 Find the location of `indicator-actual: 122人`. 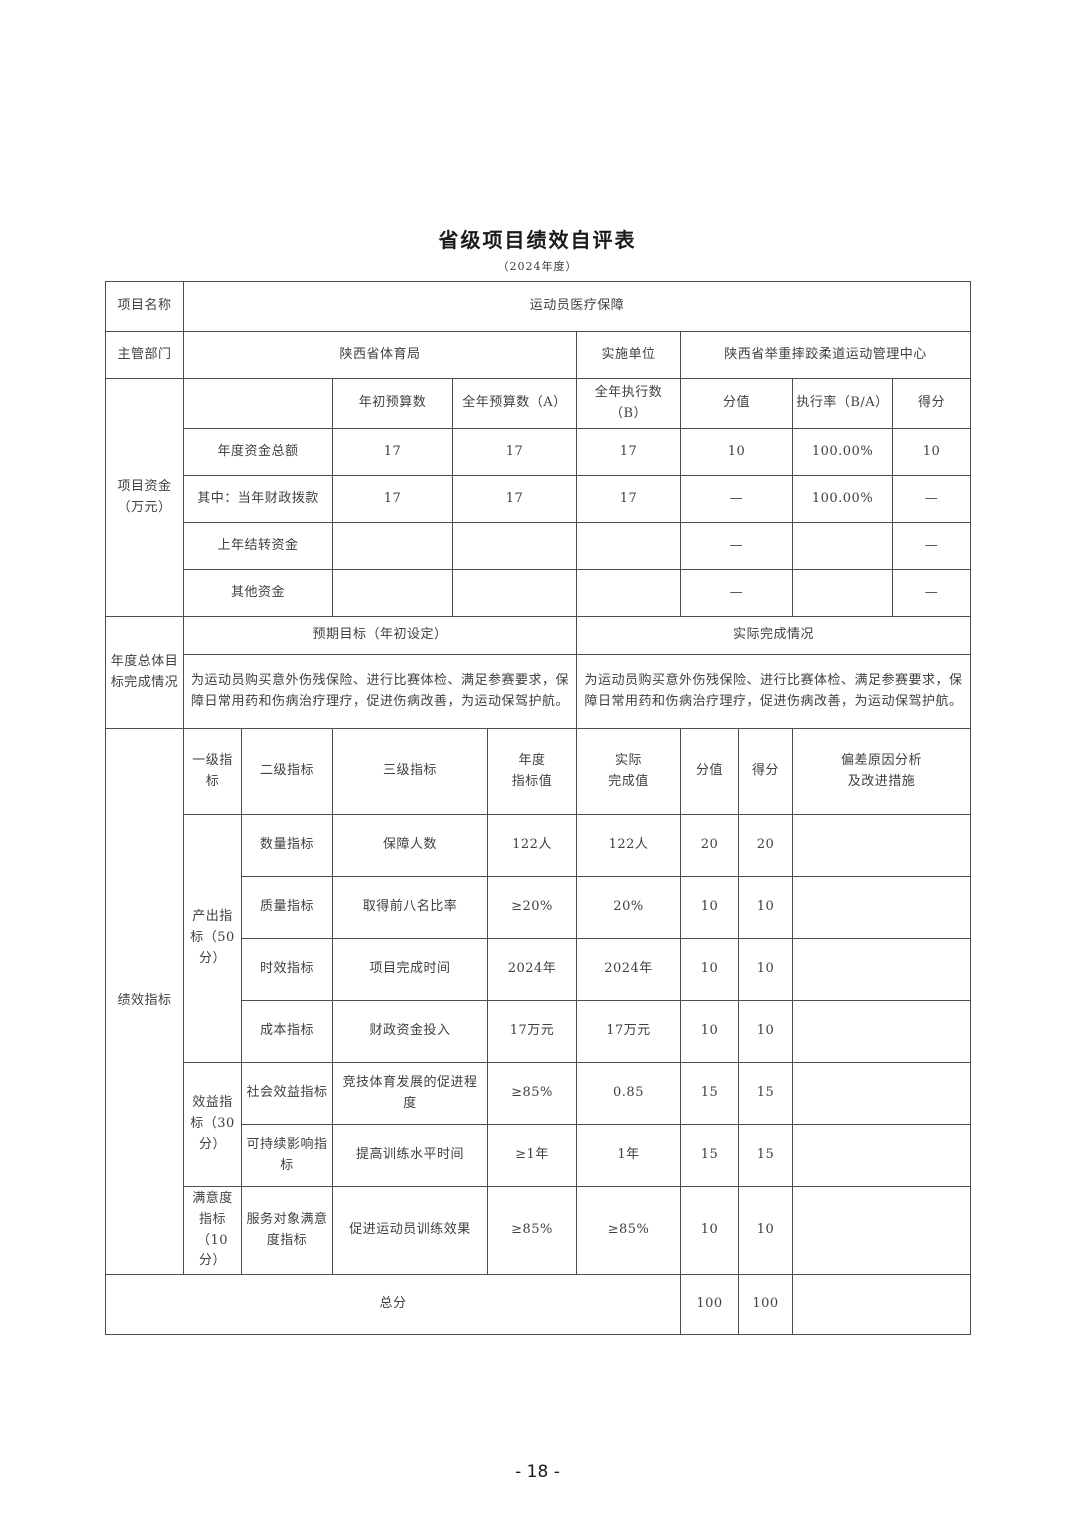

indicator-actual: 122人 is located at coordinates (628, 845).